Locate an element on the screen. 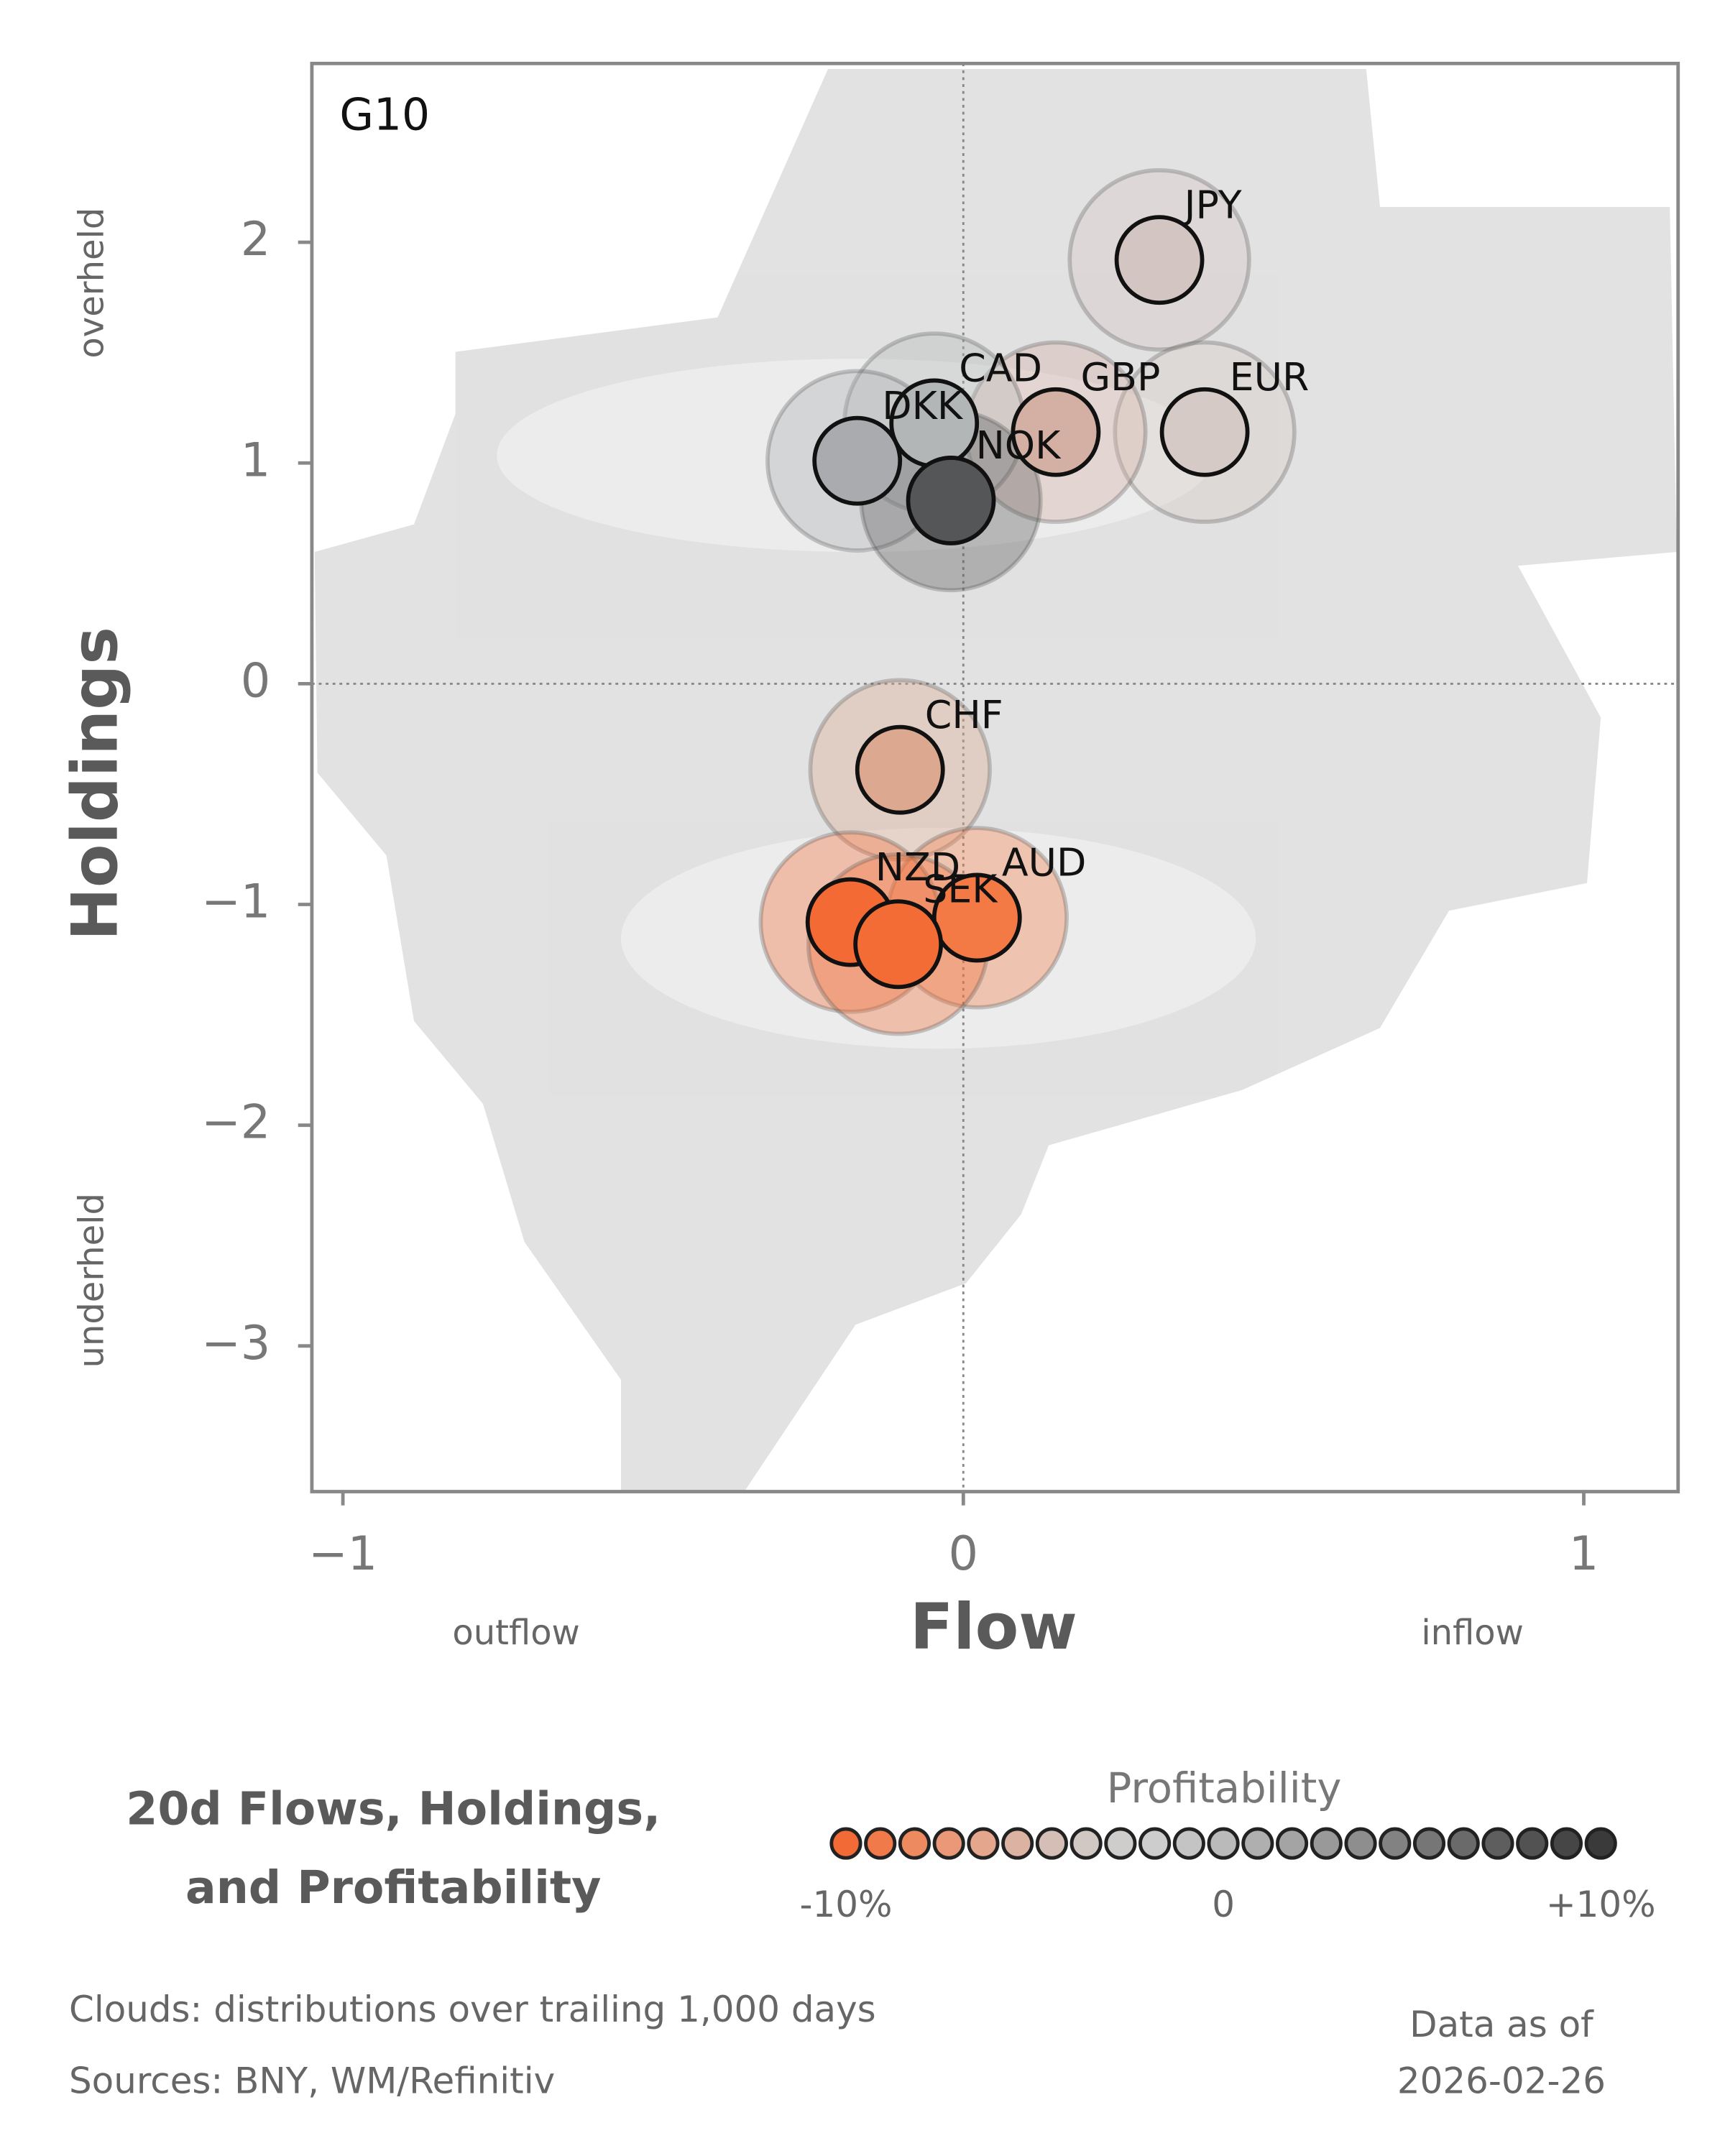 The image size is (1725, 2156). colorbar-tick-label: +10% is located at coordinates (1601, 1905).